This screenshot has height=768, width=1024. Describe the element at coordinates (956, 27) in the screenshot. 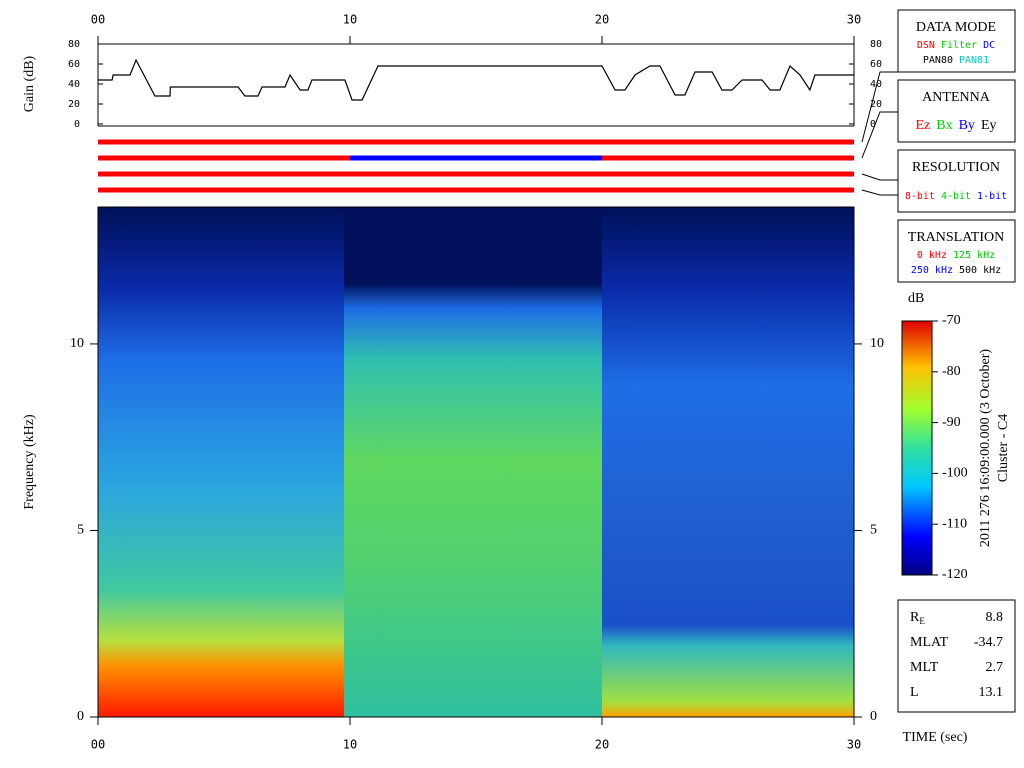

I see `legend-title: DATA MODE` at that location.